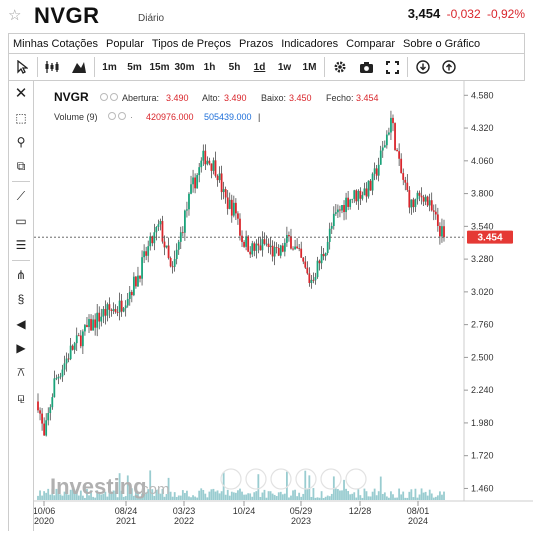  What do you see at coordinates (114, 97) in the screenshot?
I see `settings-dot-icon` at bounding box center [114, 97].